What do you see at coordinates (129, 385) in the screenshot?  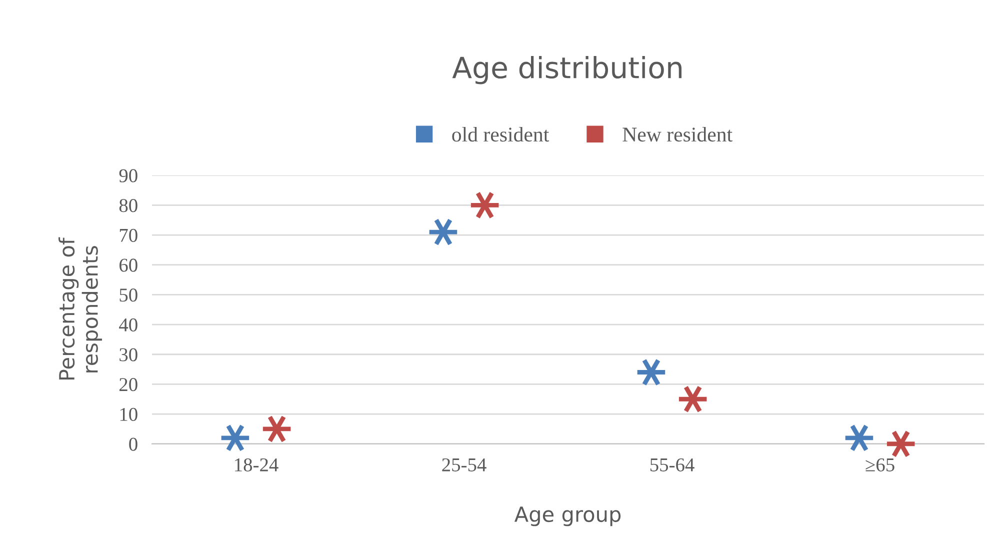 I see `y-tick-label: 20` at bounding box center [129, 385].